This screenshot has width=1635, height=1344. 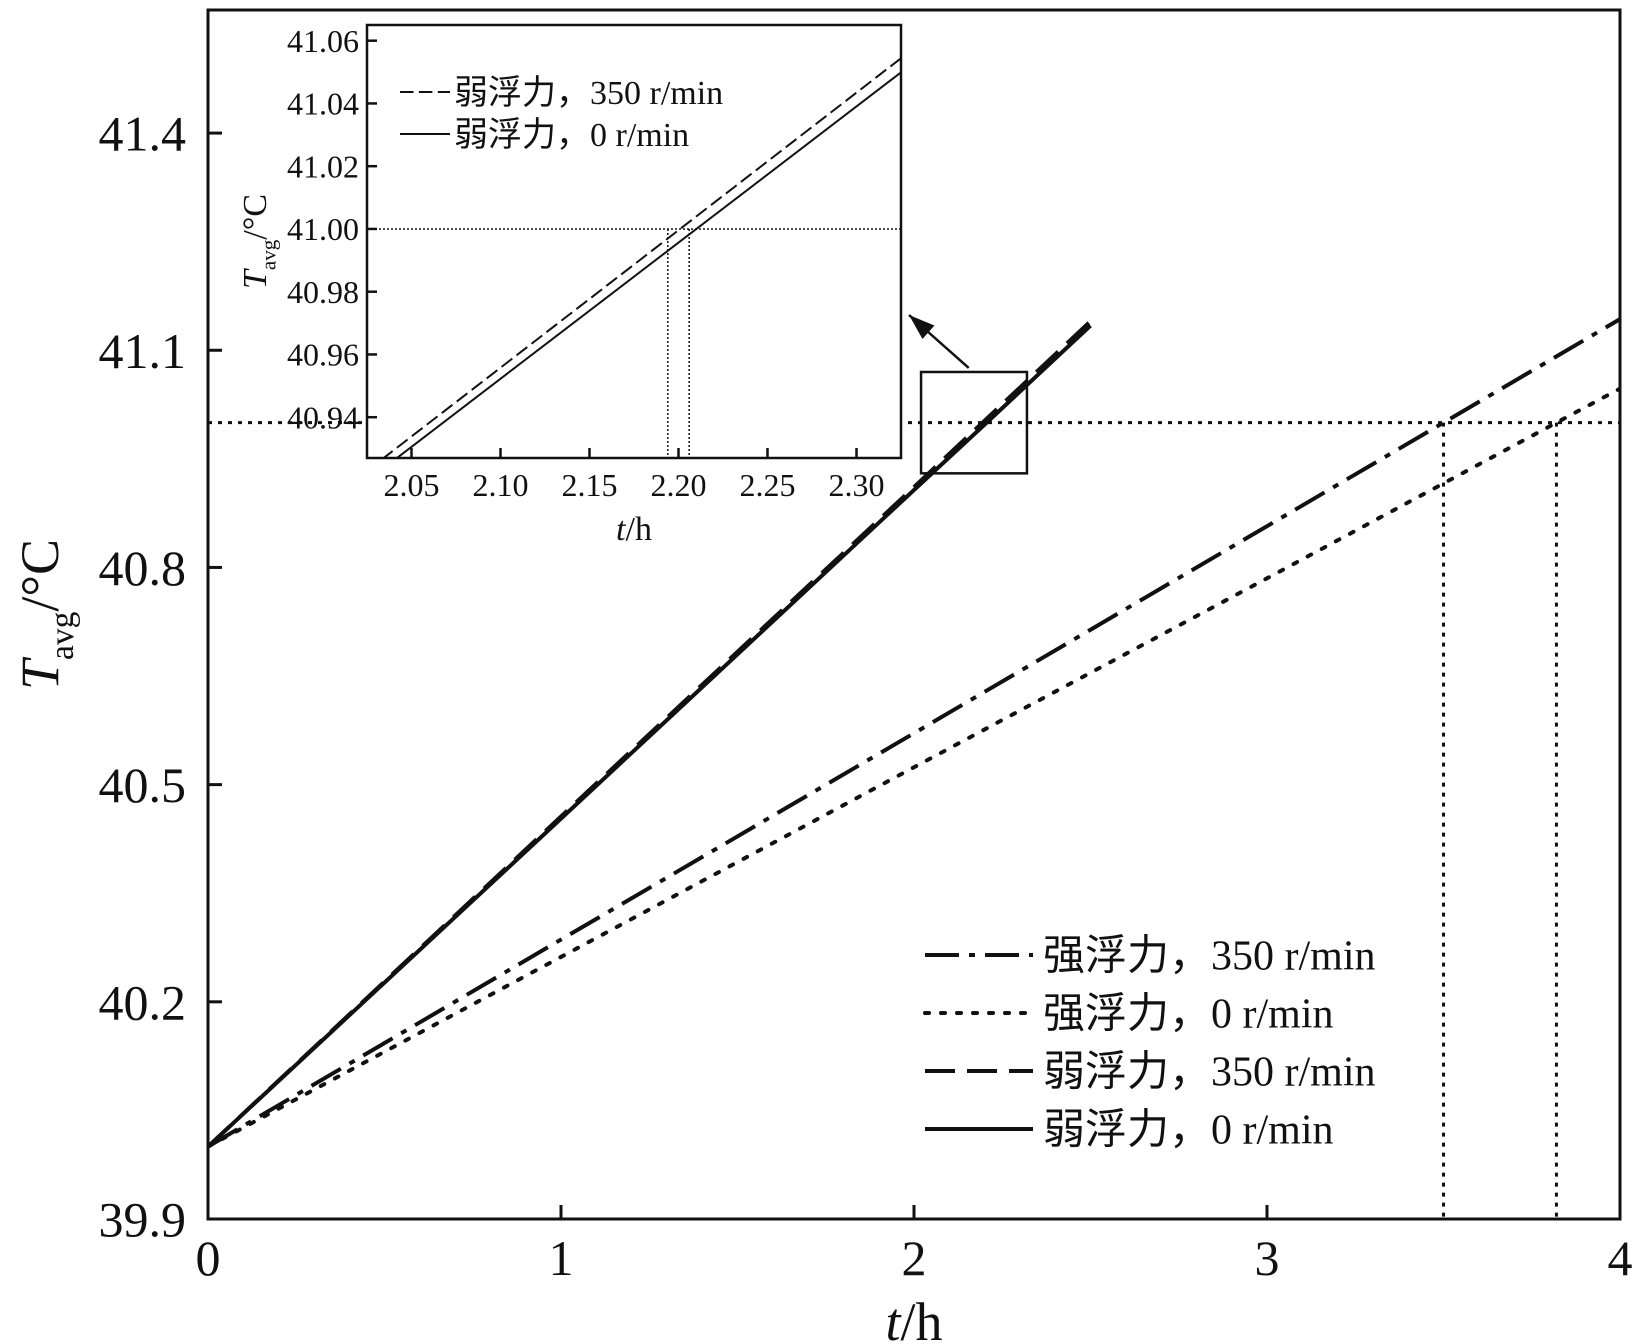 What do you see at coordinates (501, 485) in the screenshot?
I see `inset-xtick-label-1: 2.10` at bounding box center [501, 485].